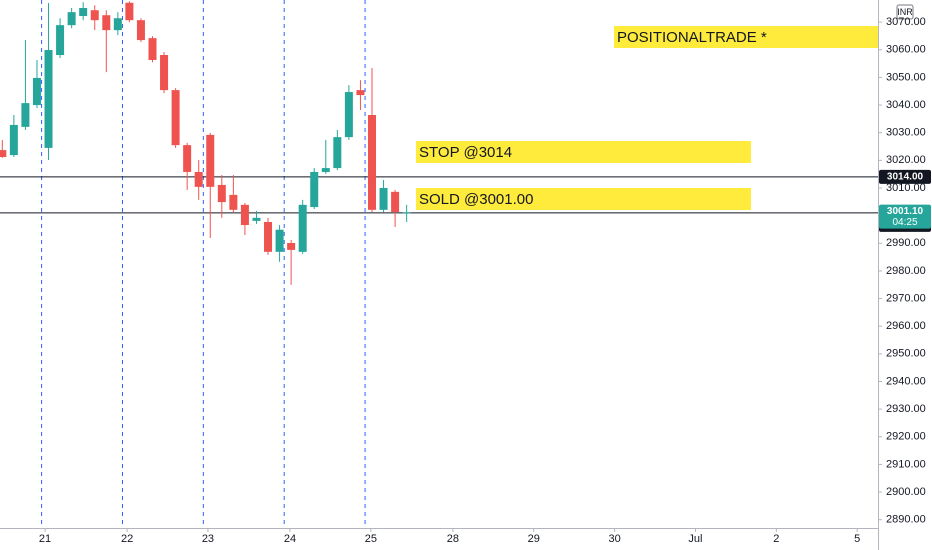  What do you see at coordinates (906, 464) in the screenshot?
I see `y-tick-label: 2910.00` at bounding box center [906, 464].